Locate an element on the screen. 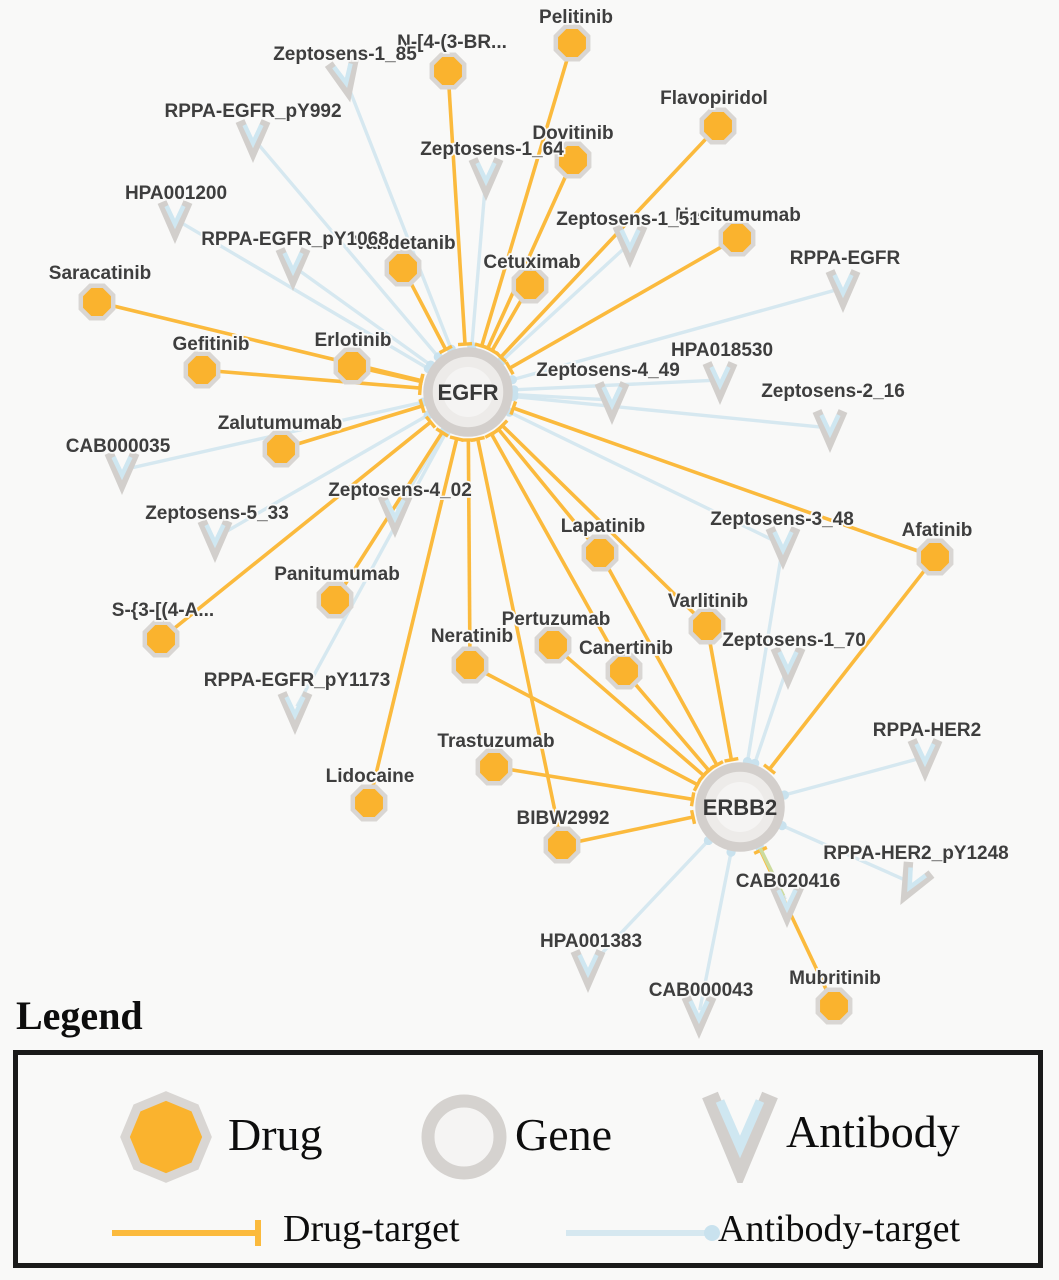  legend-drug-target-label: Drug-target is located at coordinates (371, 1229).